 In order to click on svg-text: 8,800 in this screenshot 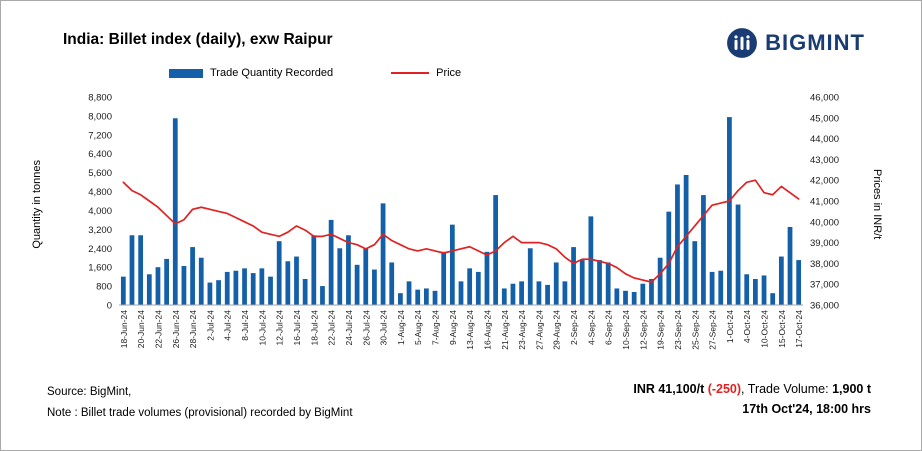, I will do `click(100, 98)`.